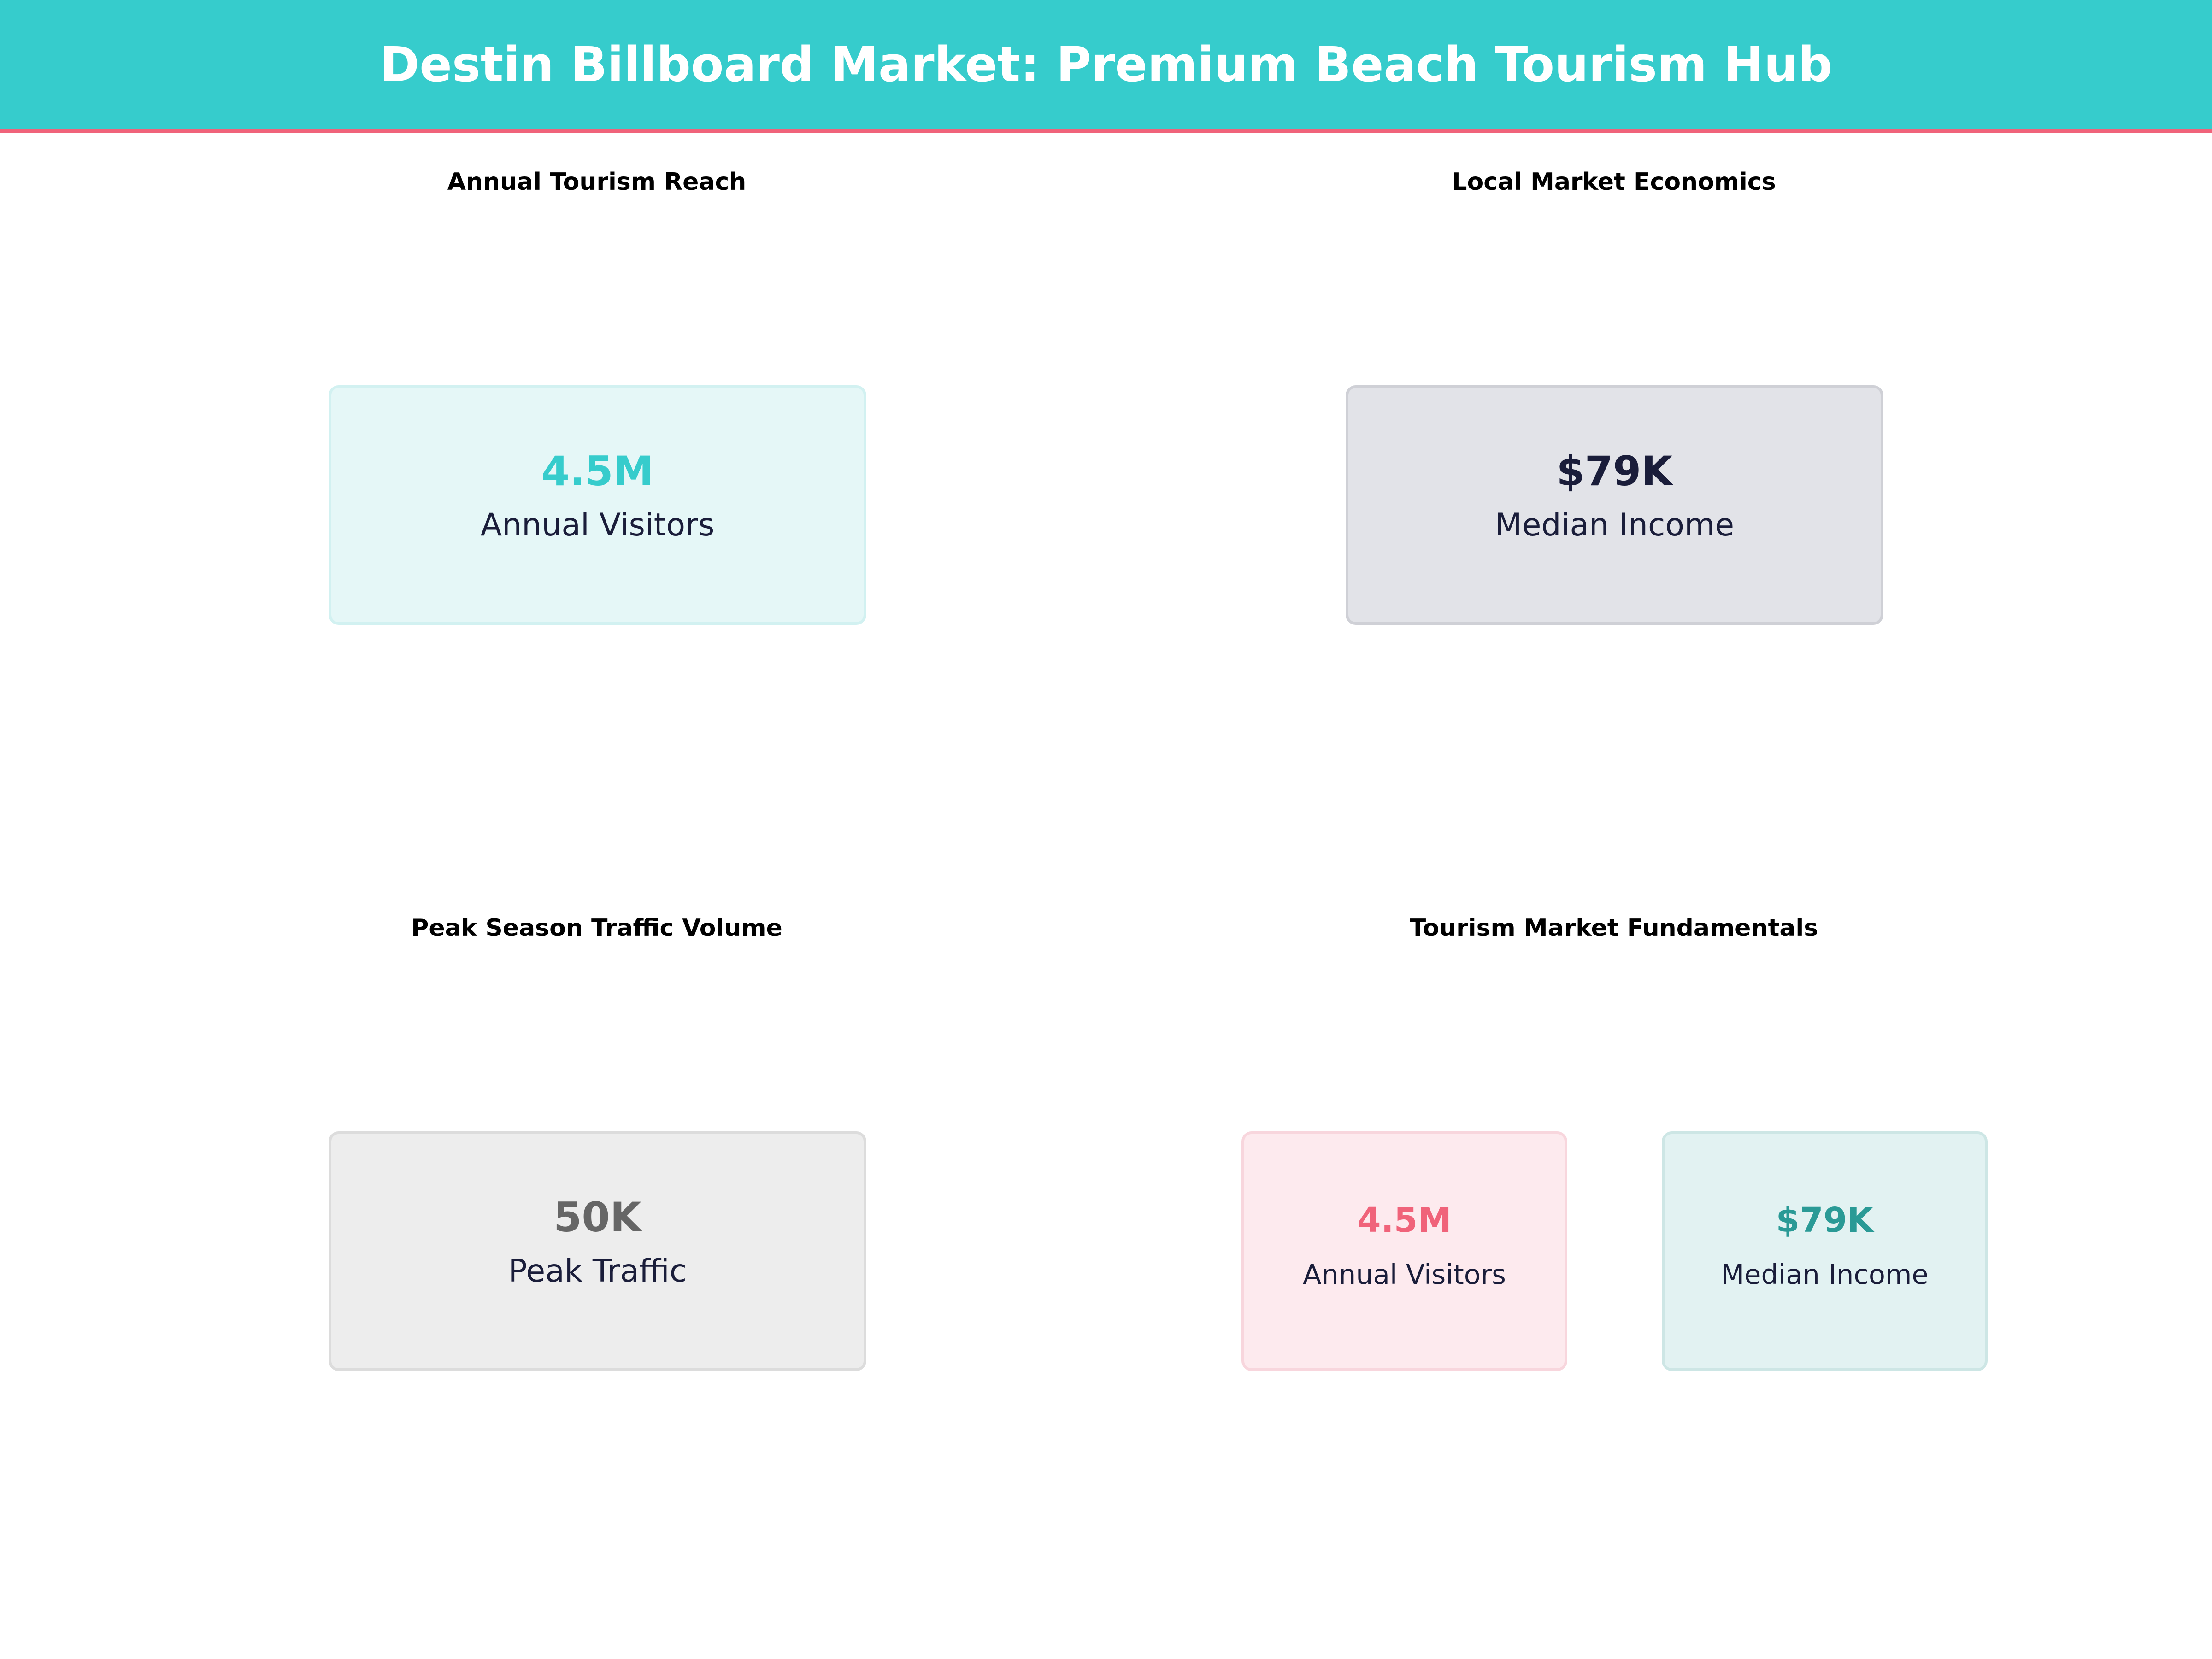 The image size is (2212, 1659). I want to click on header-bar, so click(1106, 64).